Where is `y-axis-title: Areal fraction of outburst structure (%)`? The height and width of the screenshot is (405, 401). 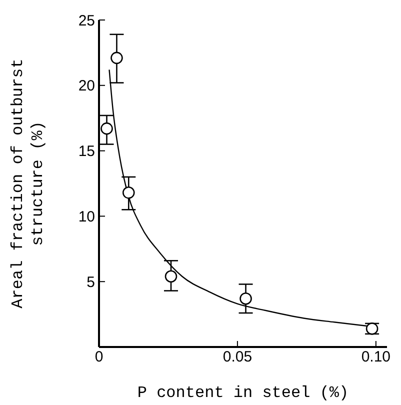
y-axis-title: Areal fraction of outburst structure (%) is located at coordinates (28, 183).